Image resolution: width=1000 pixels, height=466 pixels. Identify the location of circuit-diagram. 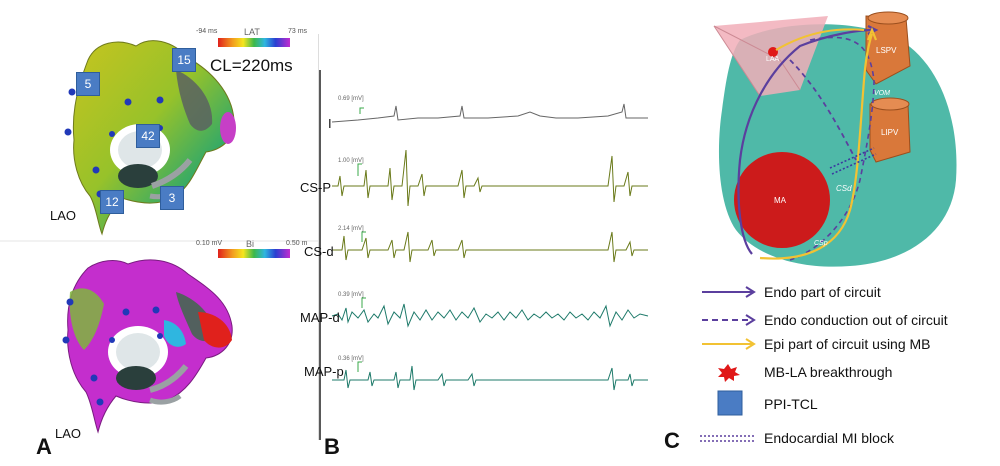
(835, 139).